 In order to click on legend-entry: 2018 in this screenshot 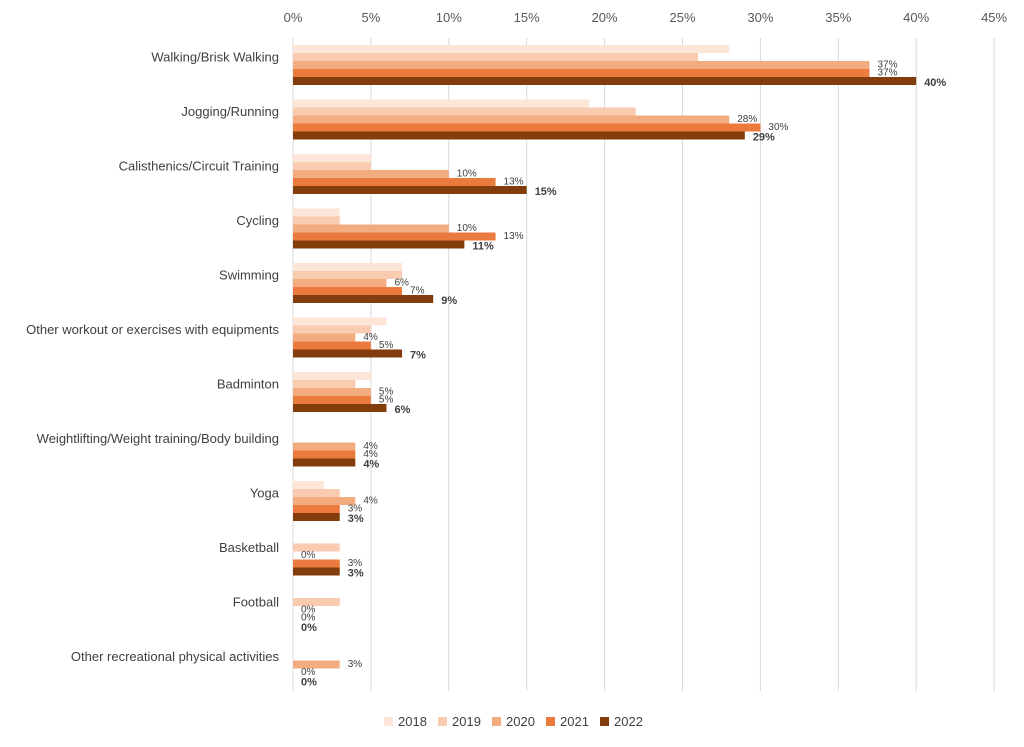, I will do `click(412, 721)`.